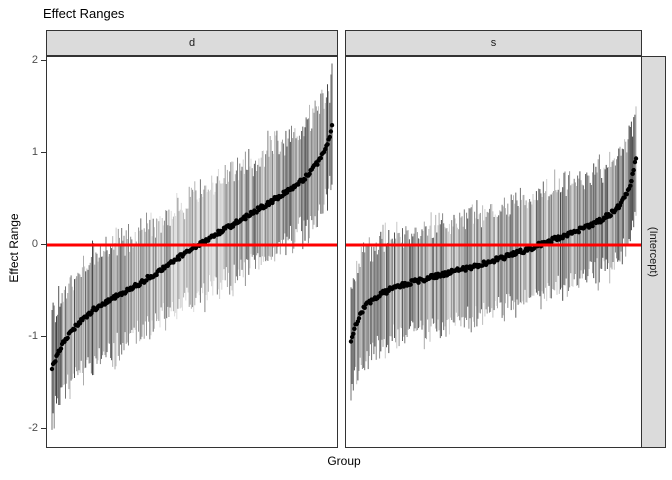 This screenshot has width=672, height=480. I want to click on right-facet-strip-label: (Intercept), so click(653, 252).